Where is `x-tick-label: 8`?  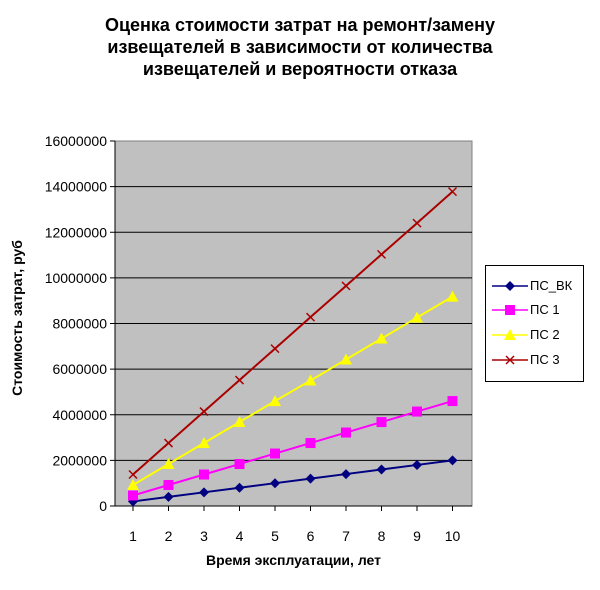 x-tick-label: 8 is located at coordinates (382, 536).